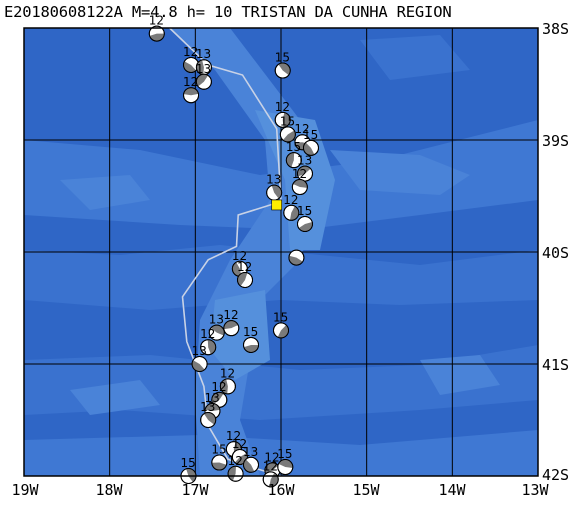 The height and width of the screenshot is (505, 582). I want to click on lon-label-16w: 16W, so click(281, 490).